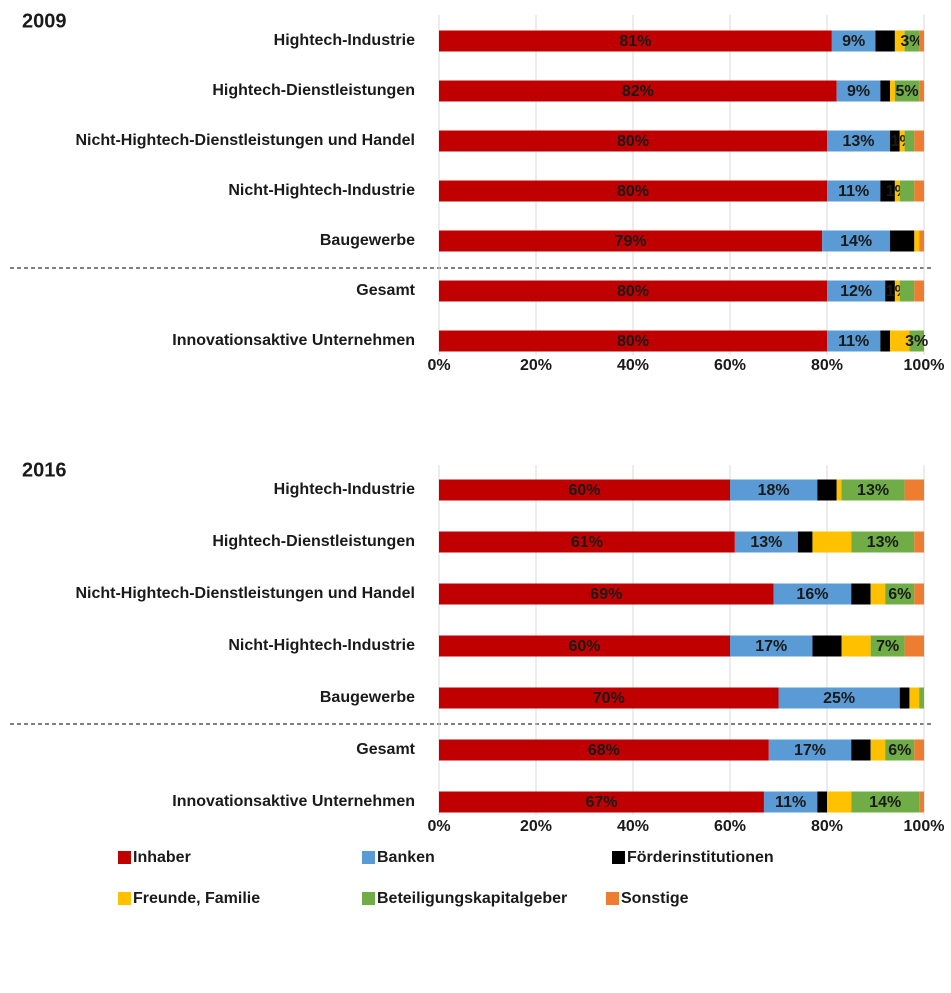 The height and width of the screenshot is (993, 951). Describe the element at coordinates (162, 857) in the screenshot. I see `legend-label: Inhaber` at that location.